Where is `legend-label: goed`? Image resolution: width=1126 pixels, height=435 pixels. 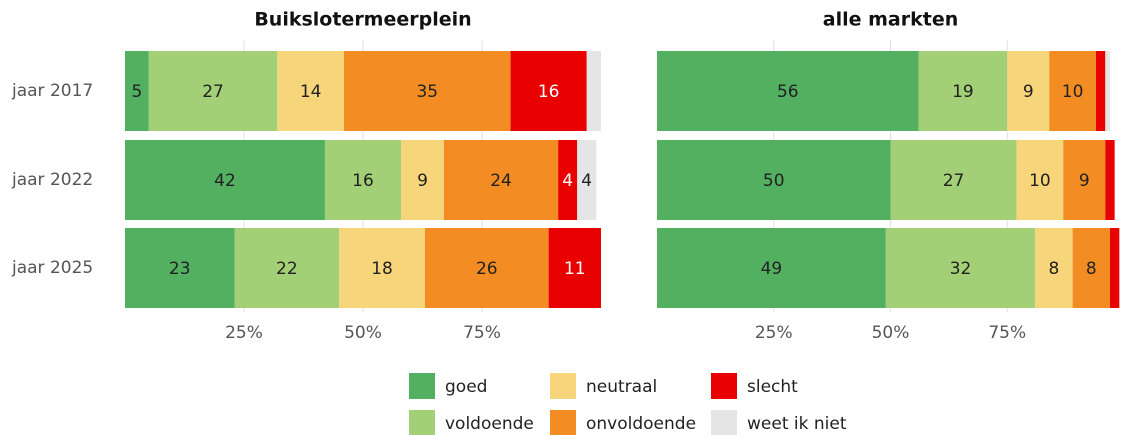
legend-label: goed is located at coordinates (466, 387).